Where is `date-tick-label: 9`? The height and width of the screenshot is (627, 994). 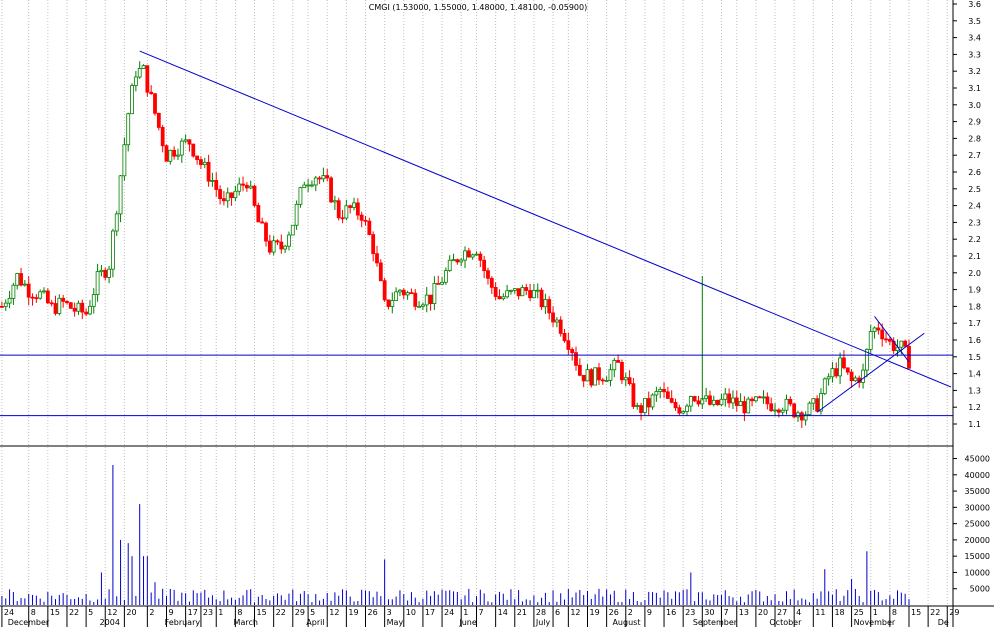 date-tick-label: 9 is located at coordinates (170, 612).